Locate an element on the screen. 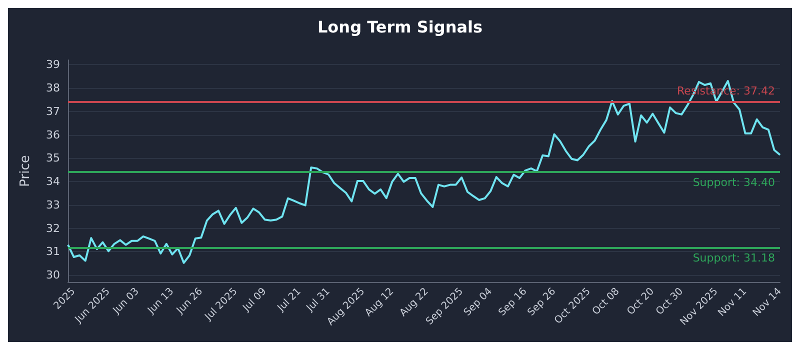  x-tick-label: Jun 03 is located at coordinates (126, 301).